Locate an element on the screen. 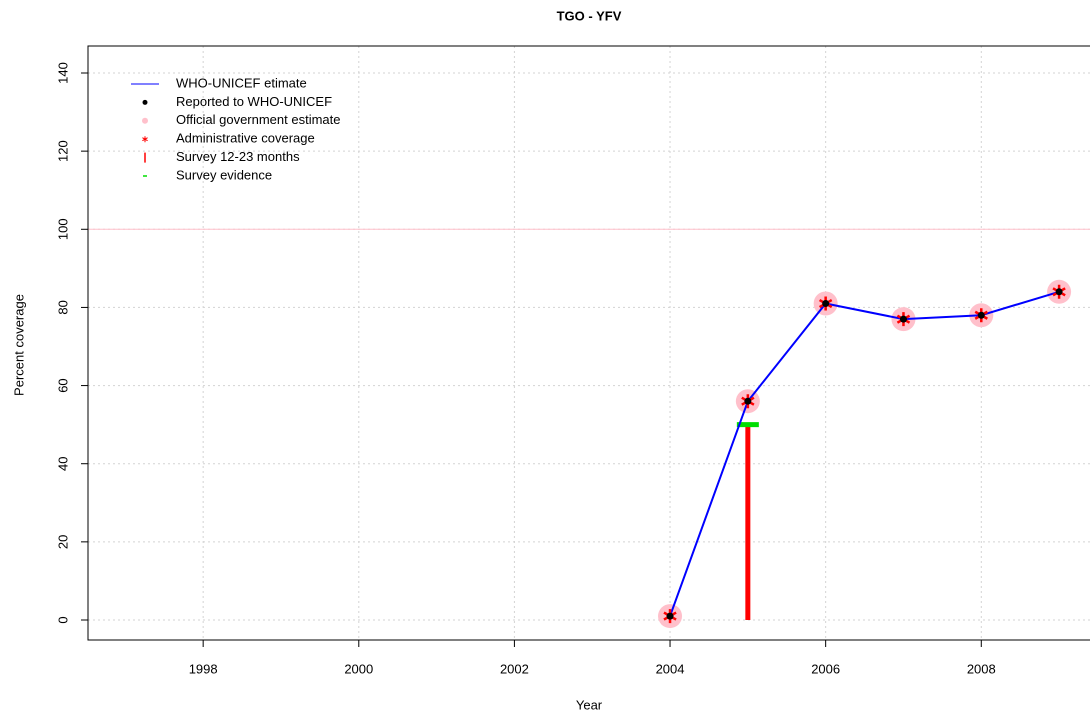 The width and height of the screenshot is (1090, 718). y-tick-label: 40 is located at coordinates (62, 463).